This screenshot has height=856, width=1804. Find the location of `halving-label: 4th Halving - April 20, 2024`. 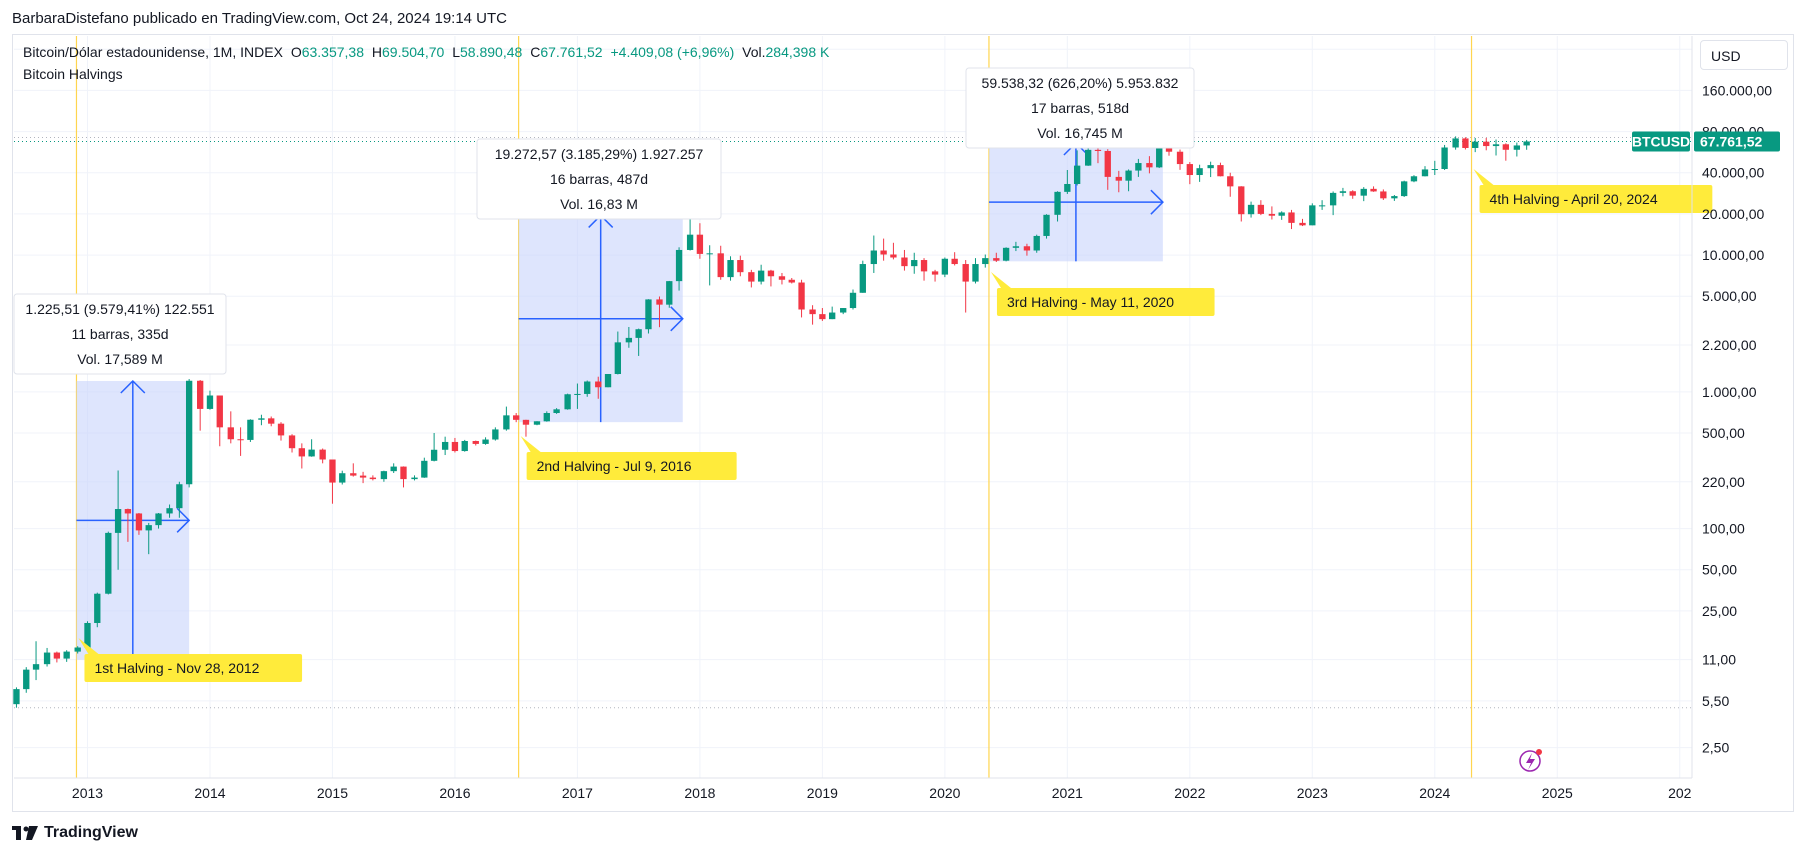

halving-label: 4th Halving - April 20, 2024 is located at coordinates (1574, 199).